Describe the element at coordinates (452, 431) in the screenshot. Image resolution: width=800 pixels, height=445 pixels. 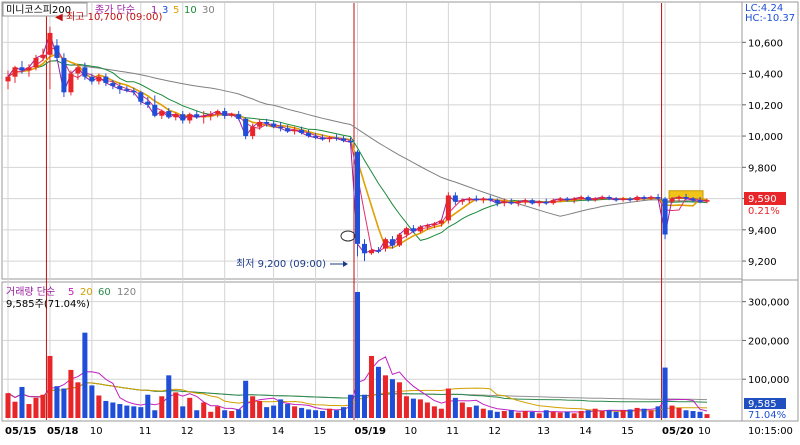
I see `time-tick-label-10: 11` at that location.